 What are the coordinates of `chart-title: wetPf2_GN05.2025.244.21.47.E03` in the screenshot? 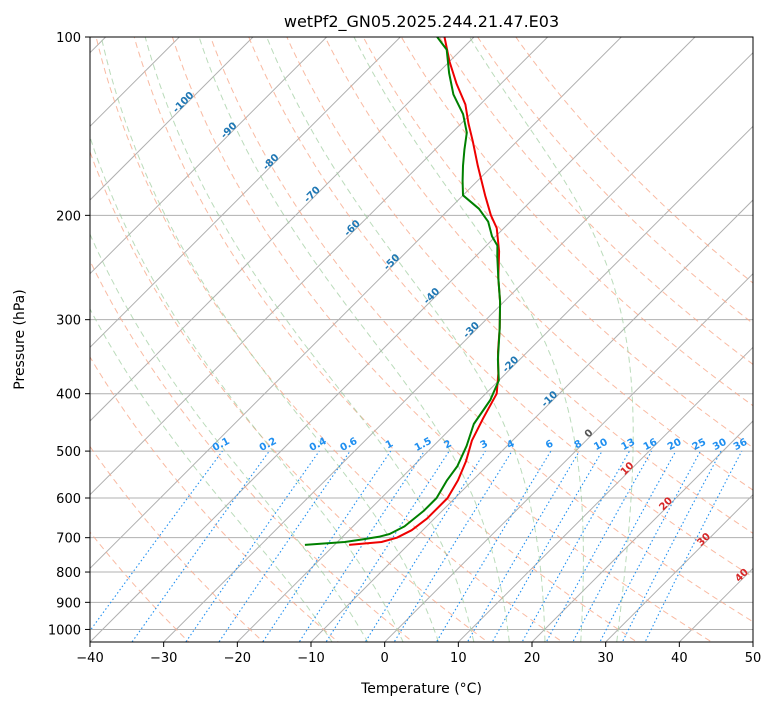 It's located at (421, 22).